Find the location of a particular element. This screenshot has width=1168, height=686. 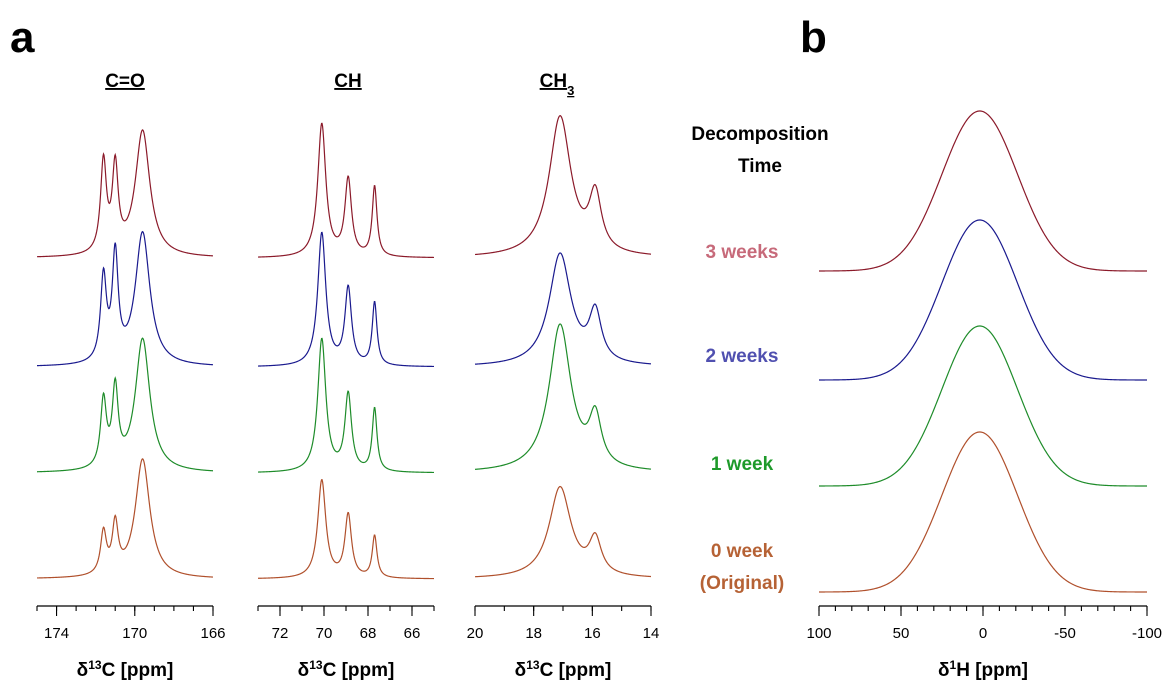

spectrum-column-2: CH 72 70 68 66 δ13C [ppm] is located at coordinates (346, 376).